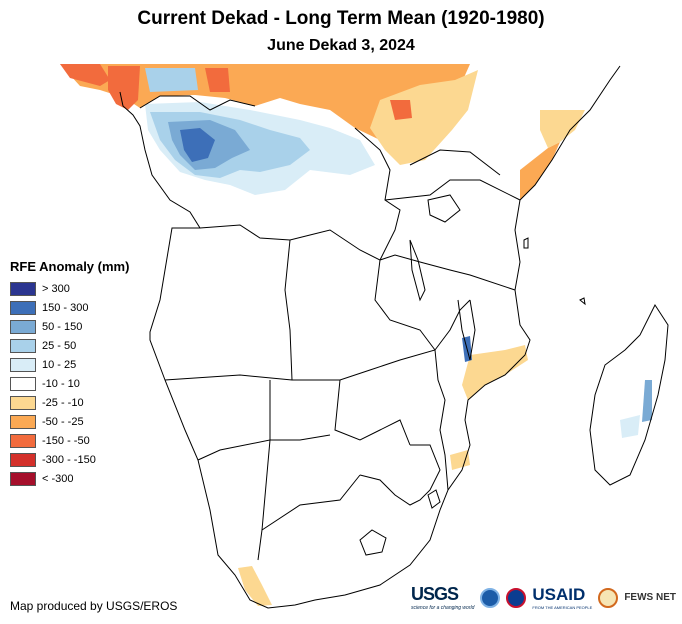  I want to click on legend-label: > 300, so click(56, 288).